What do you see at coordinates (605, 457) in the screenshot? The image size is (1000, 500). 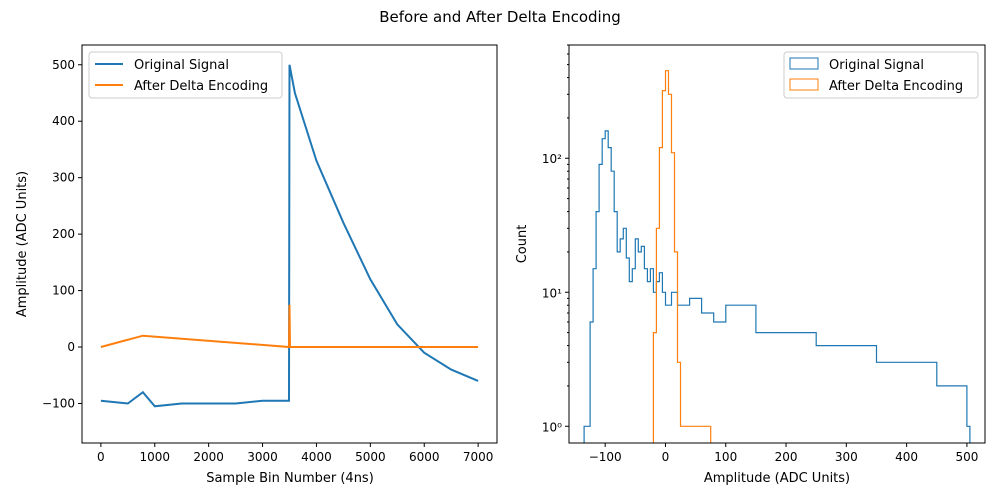 I see `right-x-tick-label: −100` at bounding box center [605, 457].